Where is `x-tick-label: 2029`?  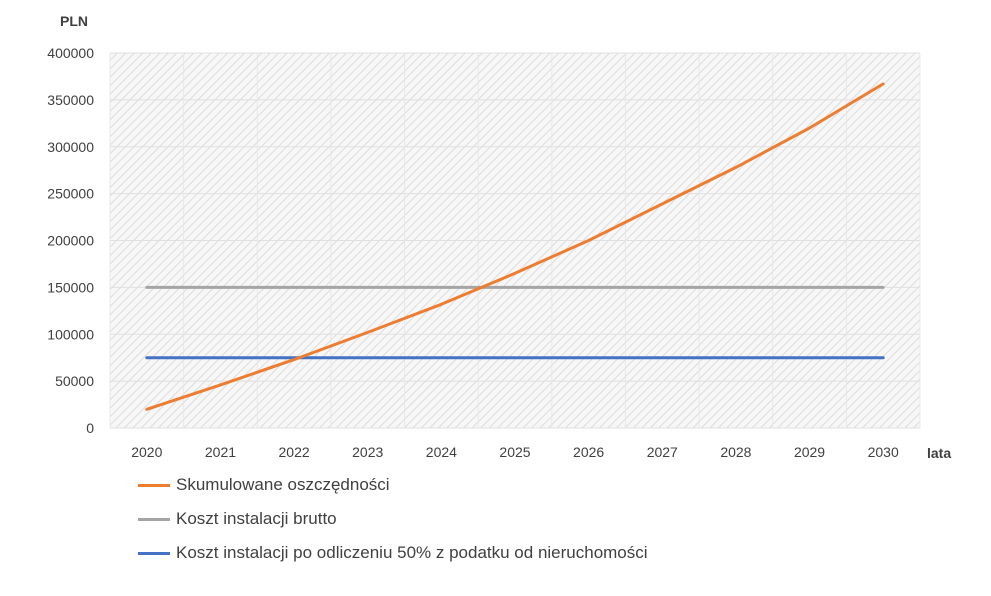 x-tick-label: 2029 is located at coordinates (809, 452).